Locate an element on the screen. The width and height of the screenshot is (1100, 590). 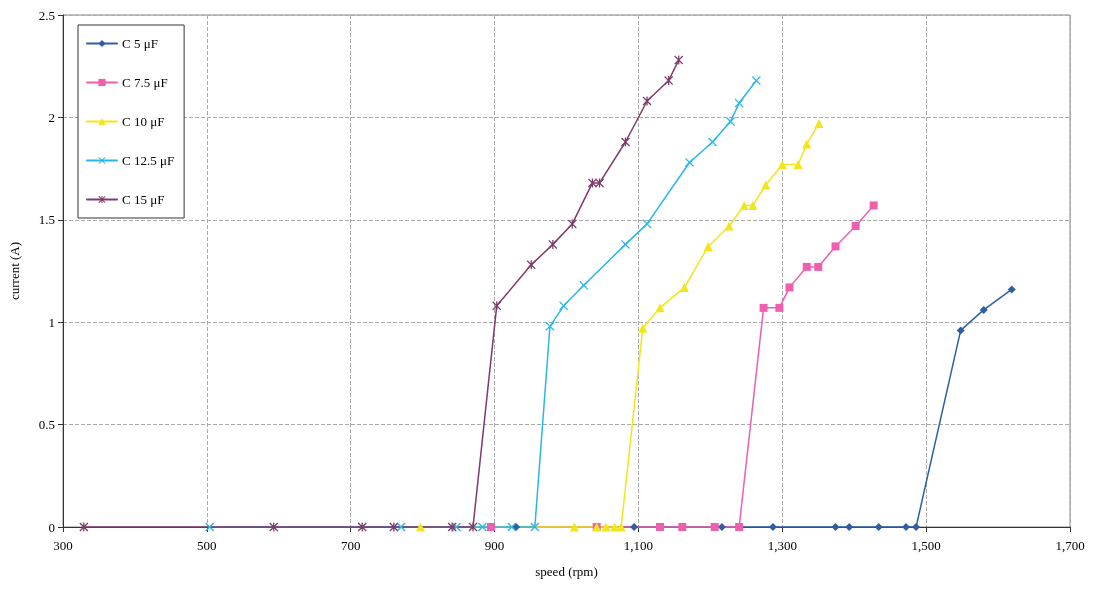
x-tick-label: 900 is located at coordinates (494, 545).